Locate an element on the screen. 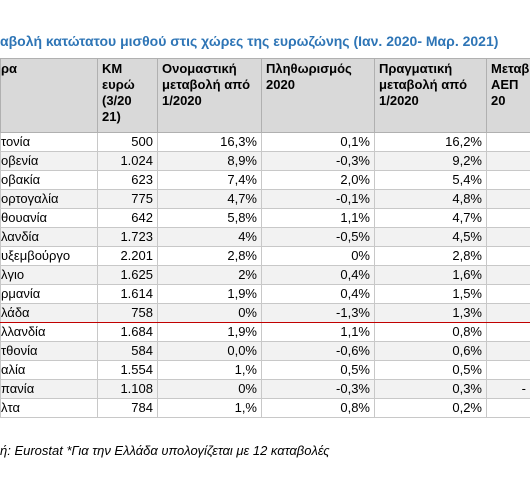 The image size is (530, 483). table-cell-real: 0,5% is located at coordinates (430, 370).